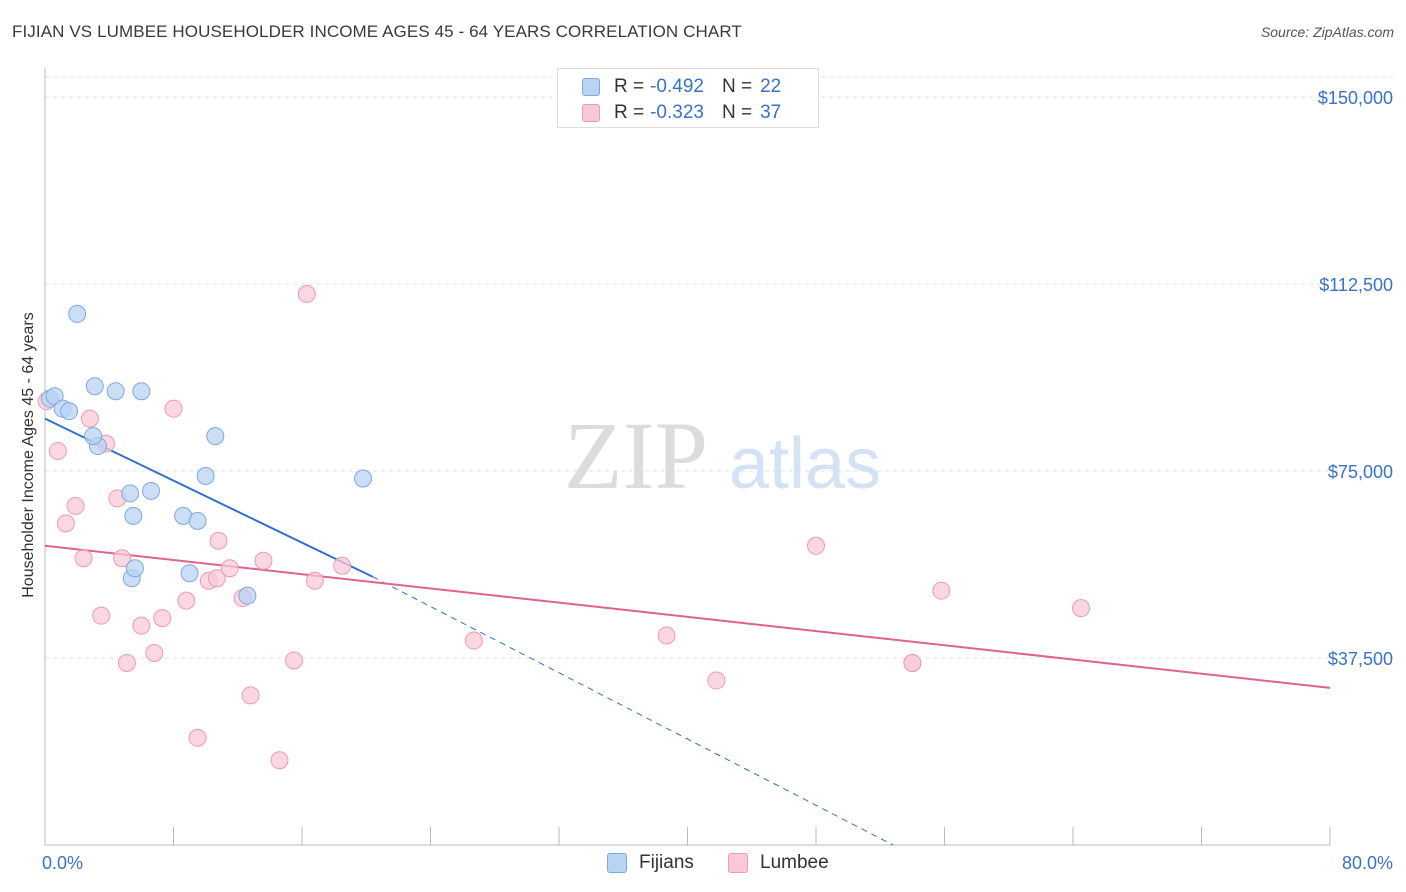  What do you see at coordinates (794, 862) in the screenshot?
I see `lumbee-legend-label: Lumbee` at bounding box center [794, 862].